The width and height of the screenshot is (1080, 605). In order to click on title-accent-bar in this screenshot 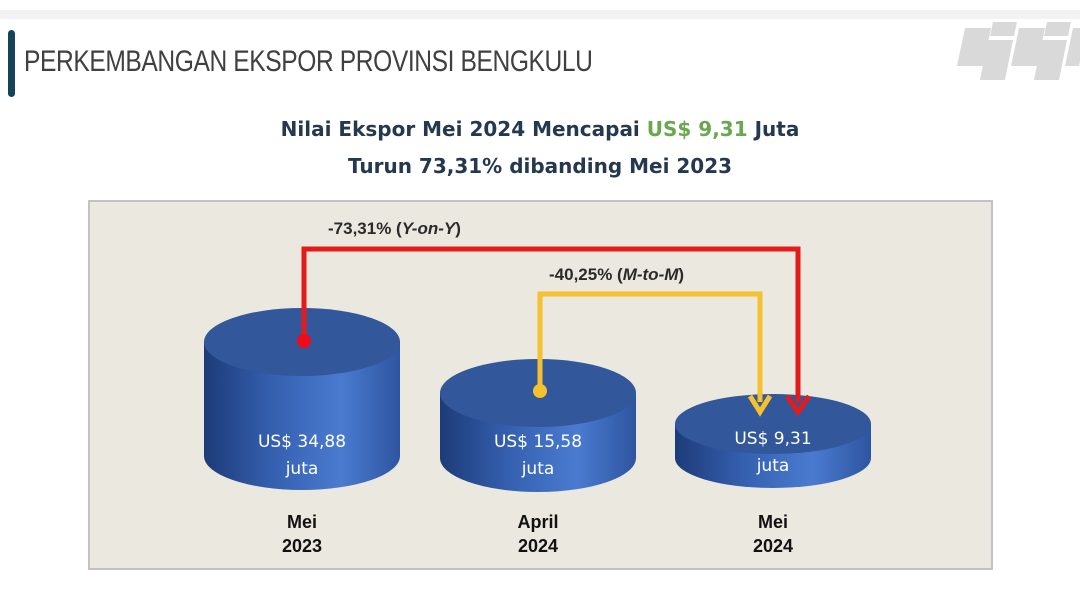, I will do `click(11, 63)`.